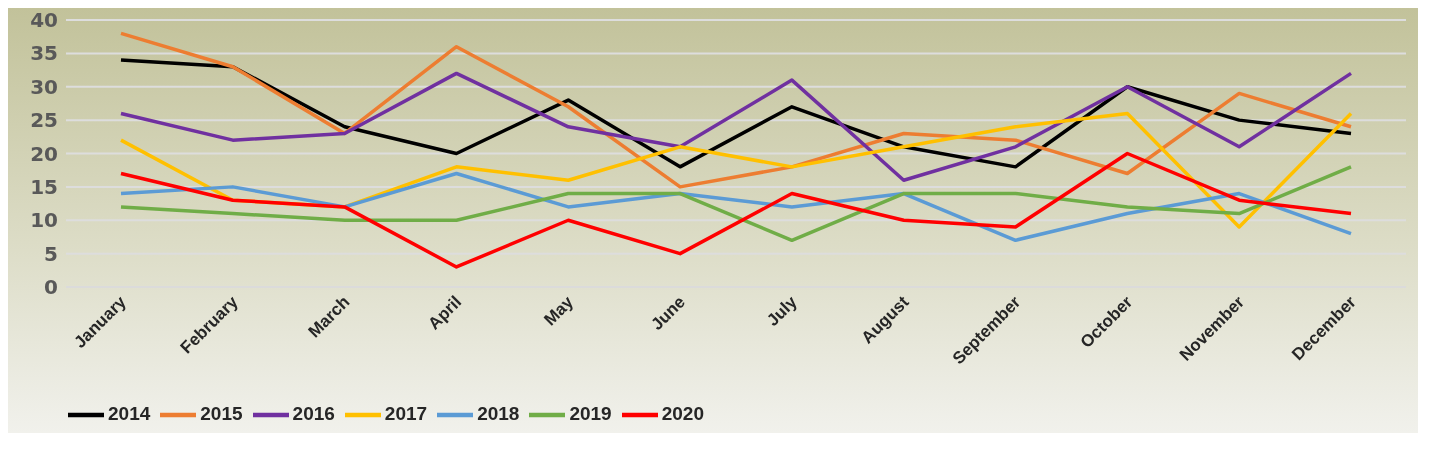 The width and height of the screenshot is (1443, 450). What do you see at coordinates (44, 86) in the screenshot?
I see `y-tick-label: 30` at bounding box center [44, 86].